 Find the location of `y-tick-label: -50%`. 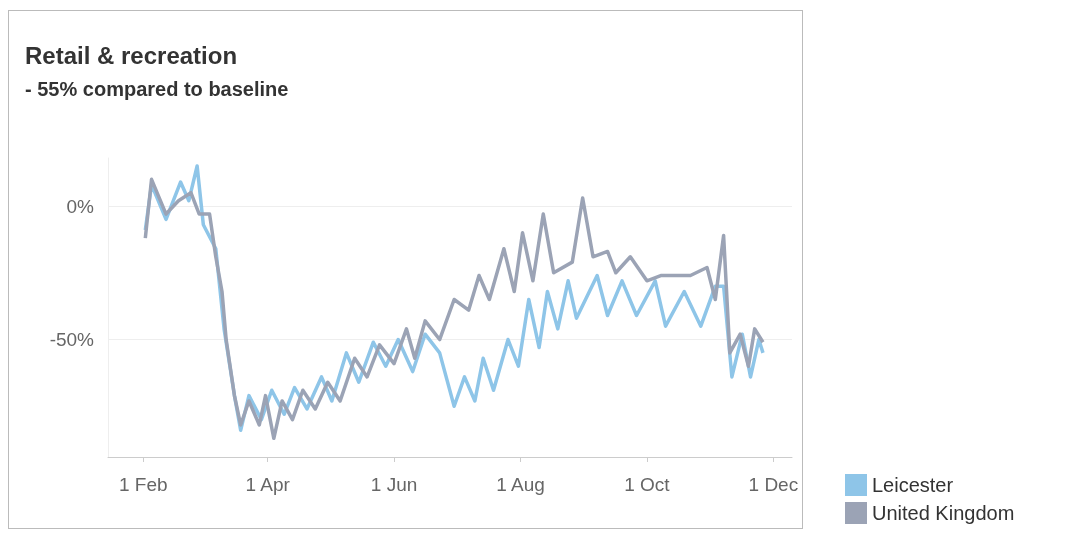

y-tick-label: -50% is located at coordinates (72, 340).